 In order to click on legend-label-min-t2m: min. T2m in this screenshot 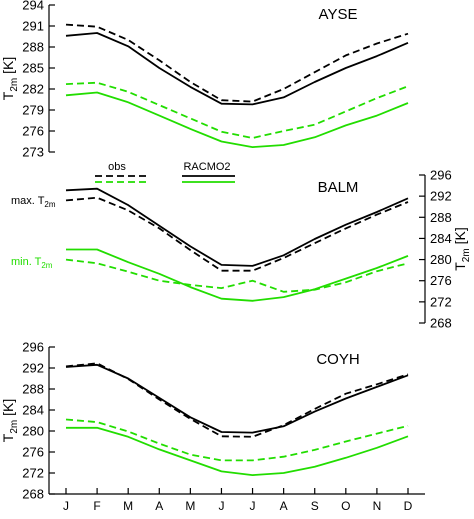, I will do `click(32, 263)`.